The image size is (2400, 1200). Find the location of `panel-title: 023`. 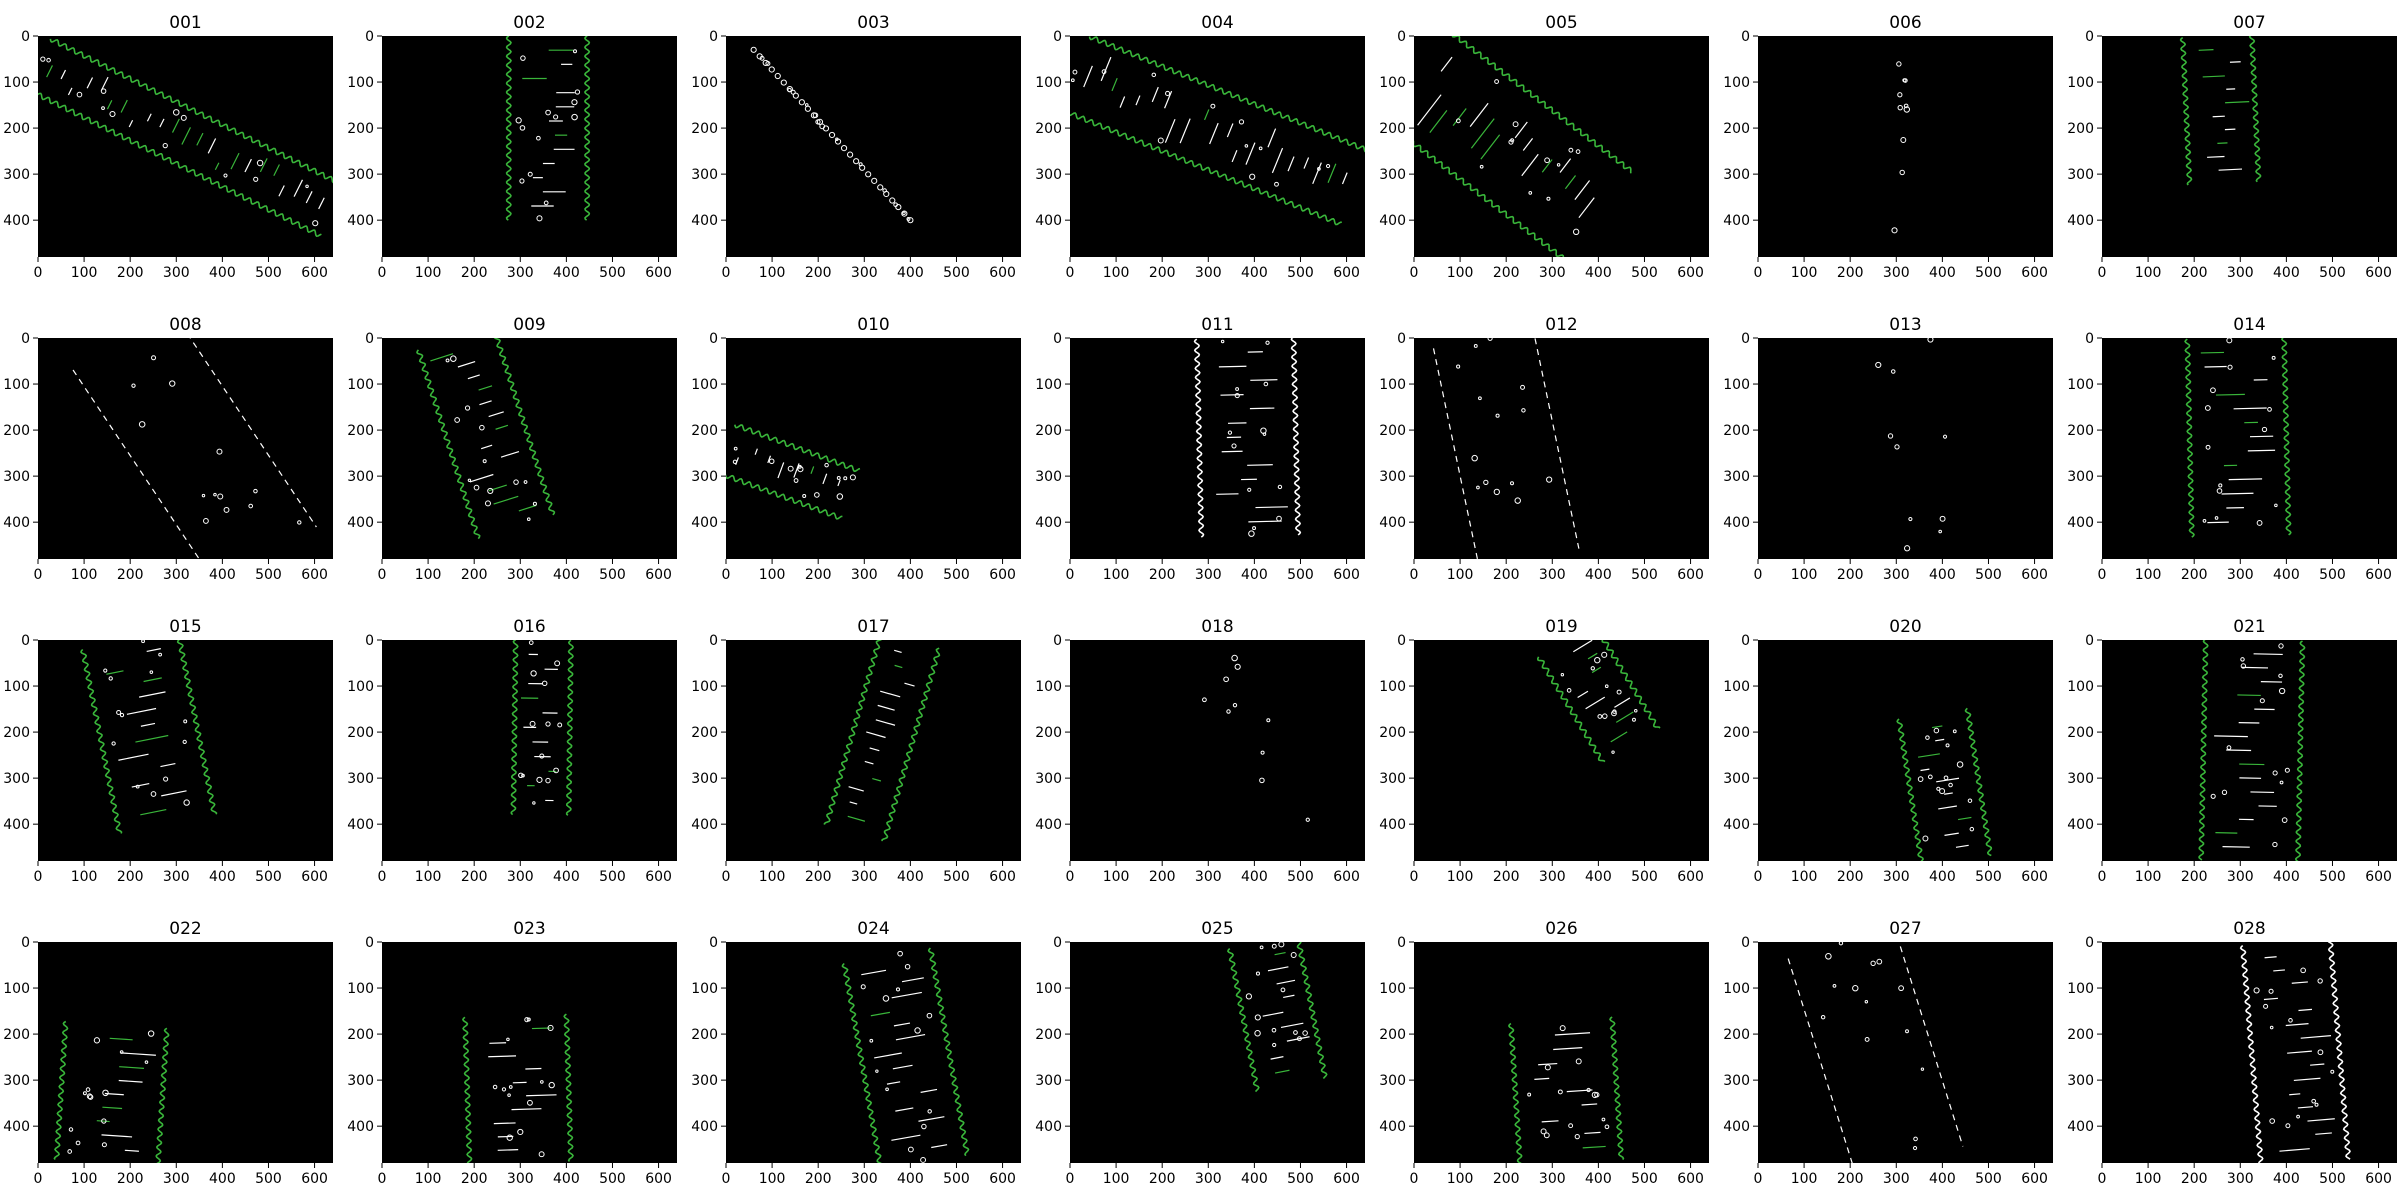

panel-title: 023 is located at coordinates (529, 929).